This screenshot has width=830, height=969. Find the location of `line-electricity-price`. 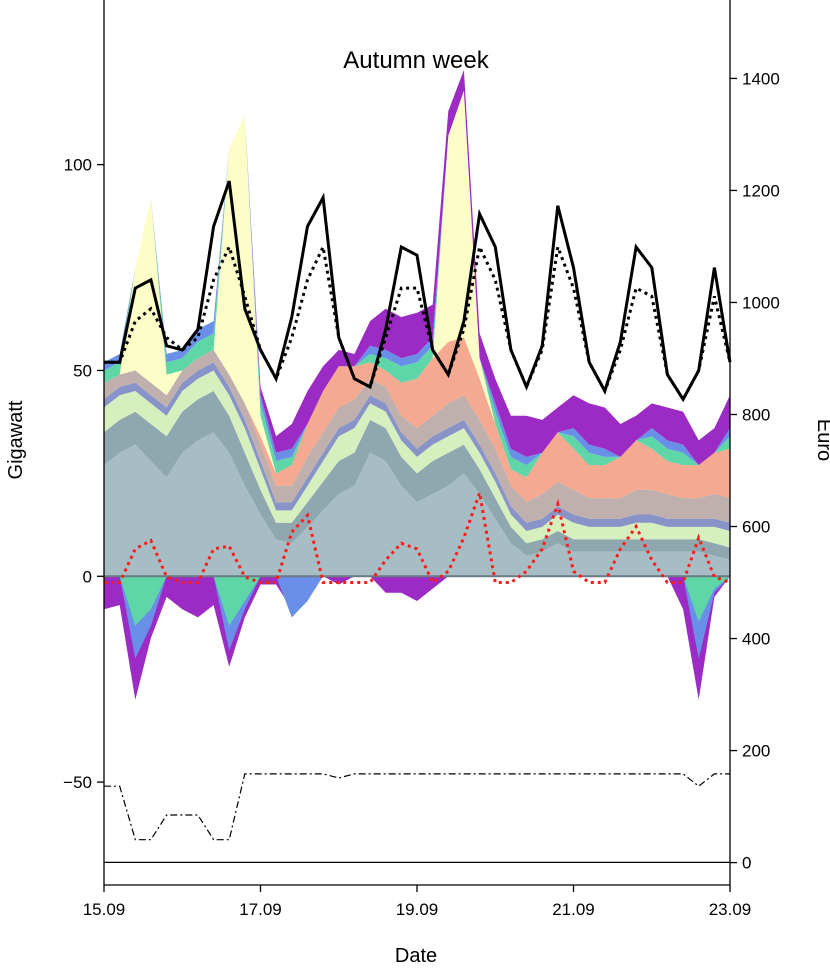

line-electricity-price is located at coordinates (417, 535).